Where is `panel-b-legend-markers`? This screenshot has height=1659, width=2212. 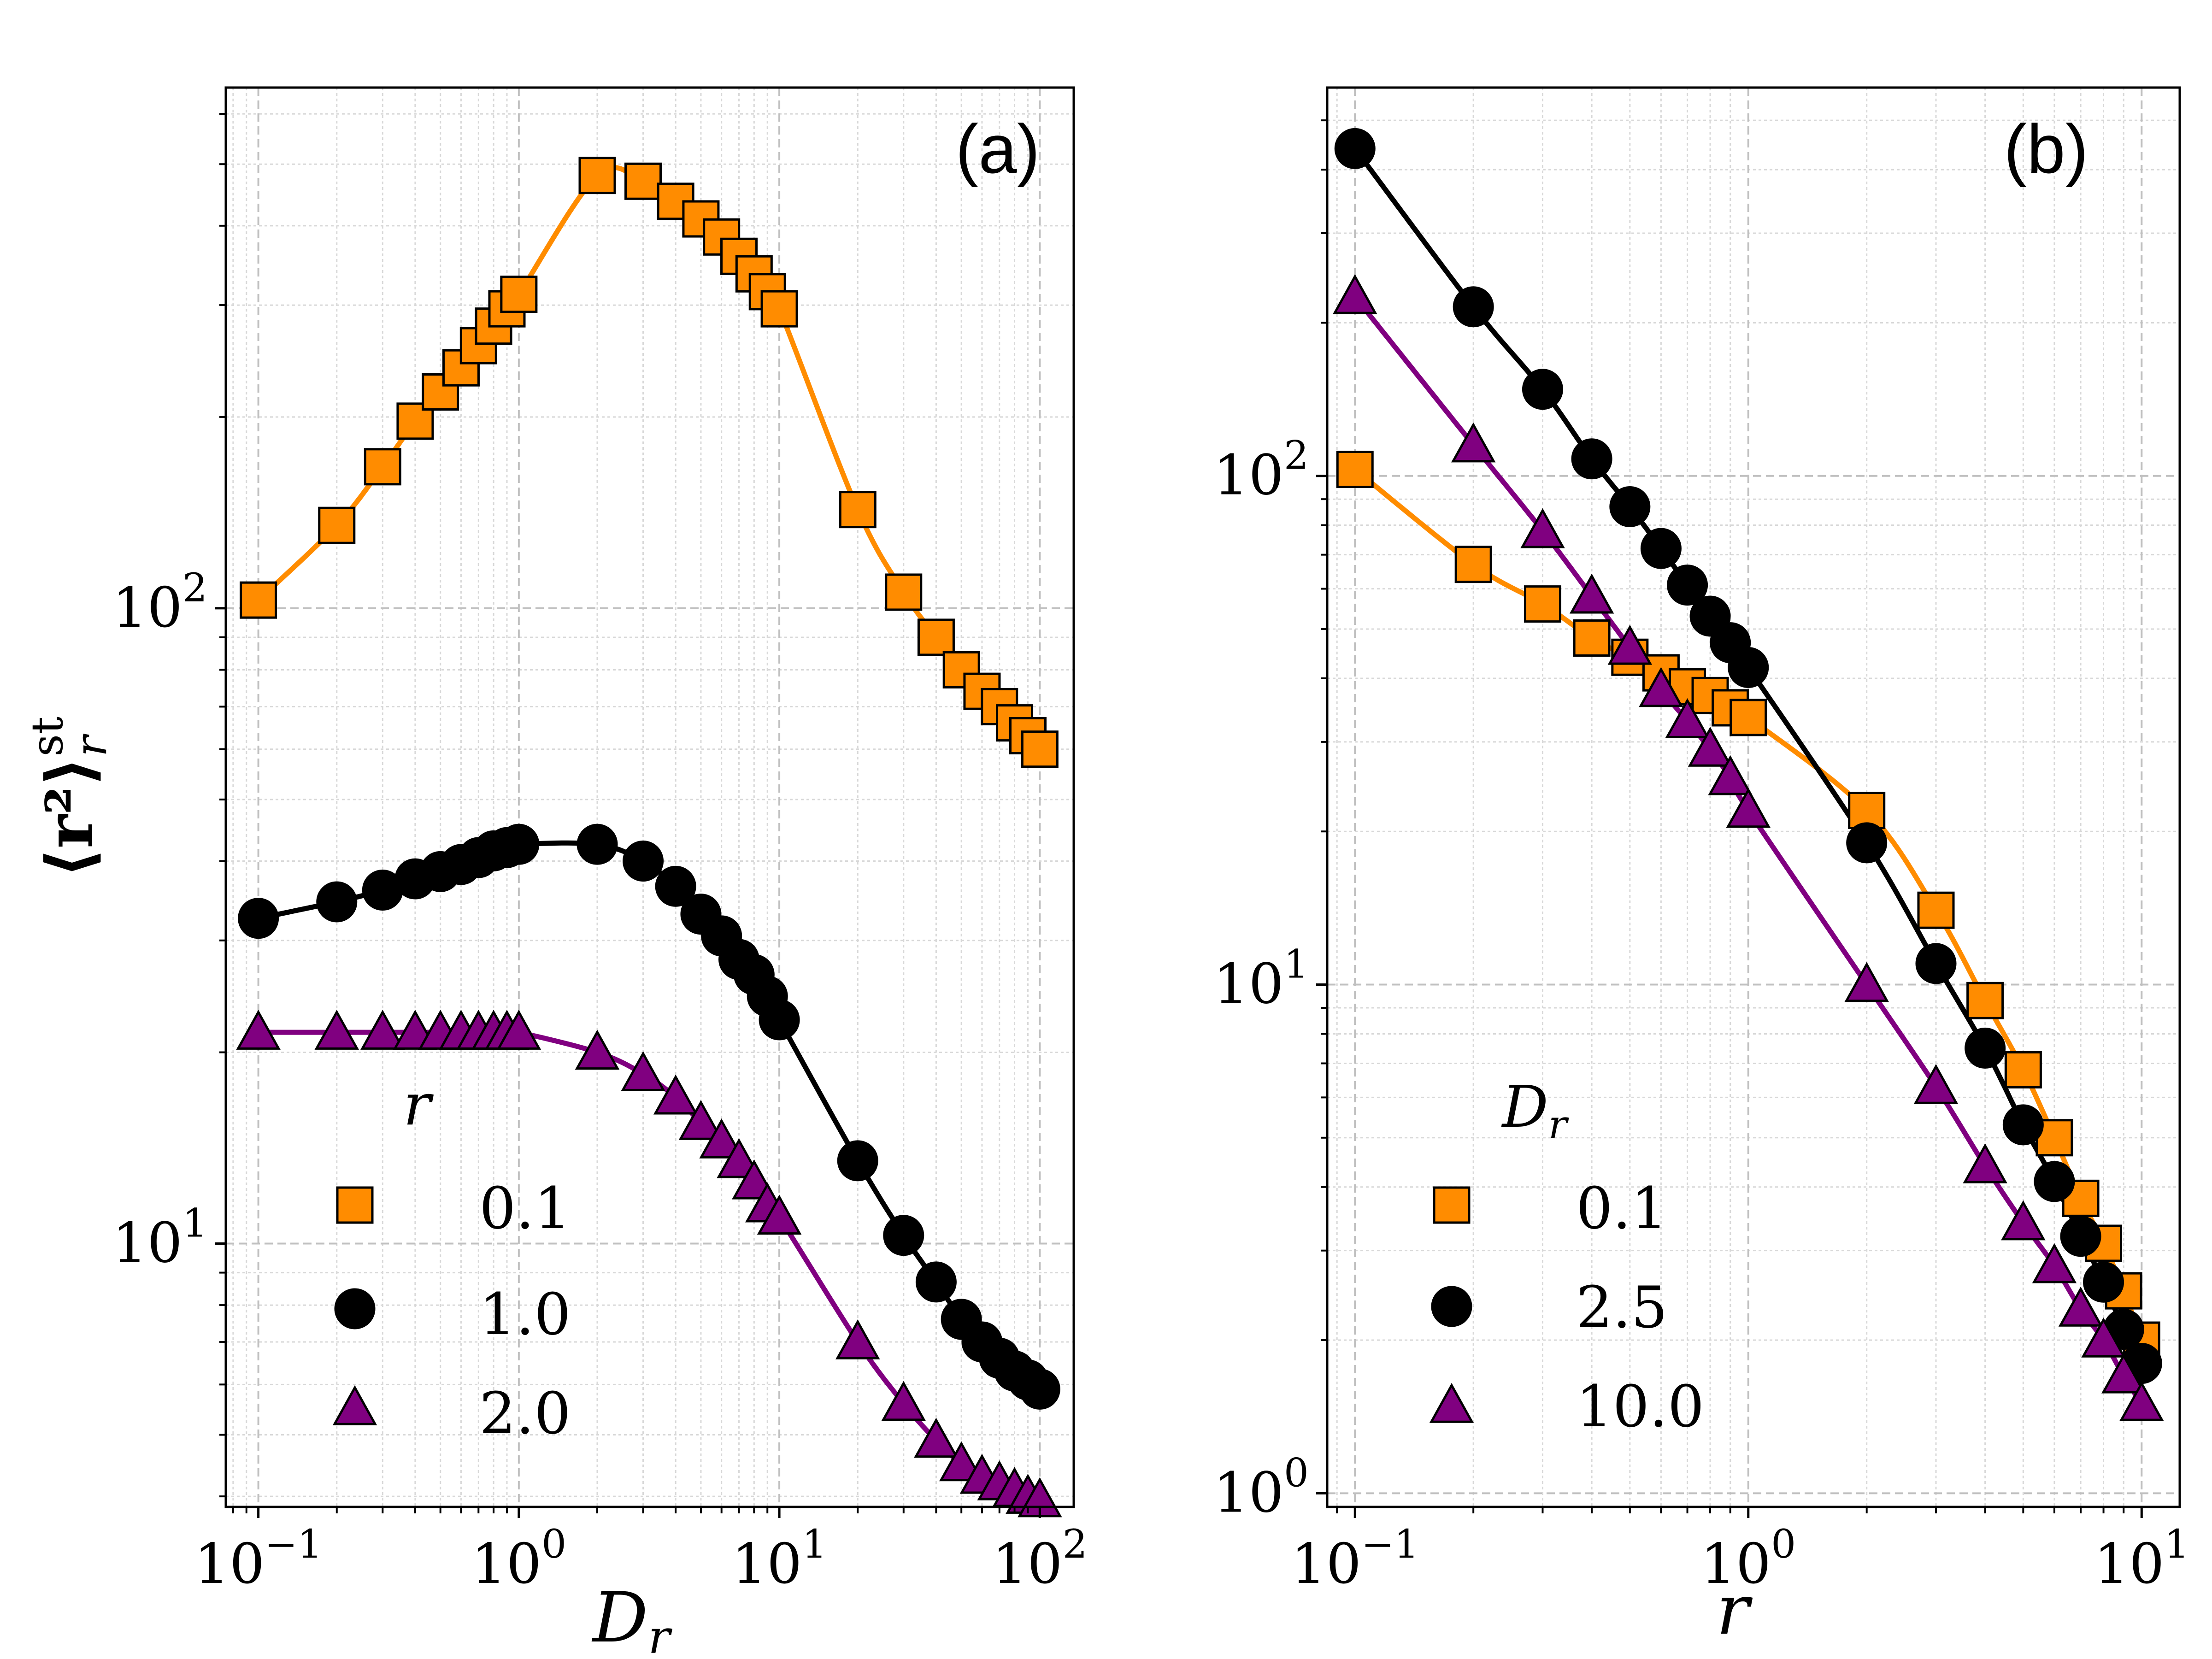 panel-b-legend-markers is located at coordinates (1451, 1304).